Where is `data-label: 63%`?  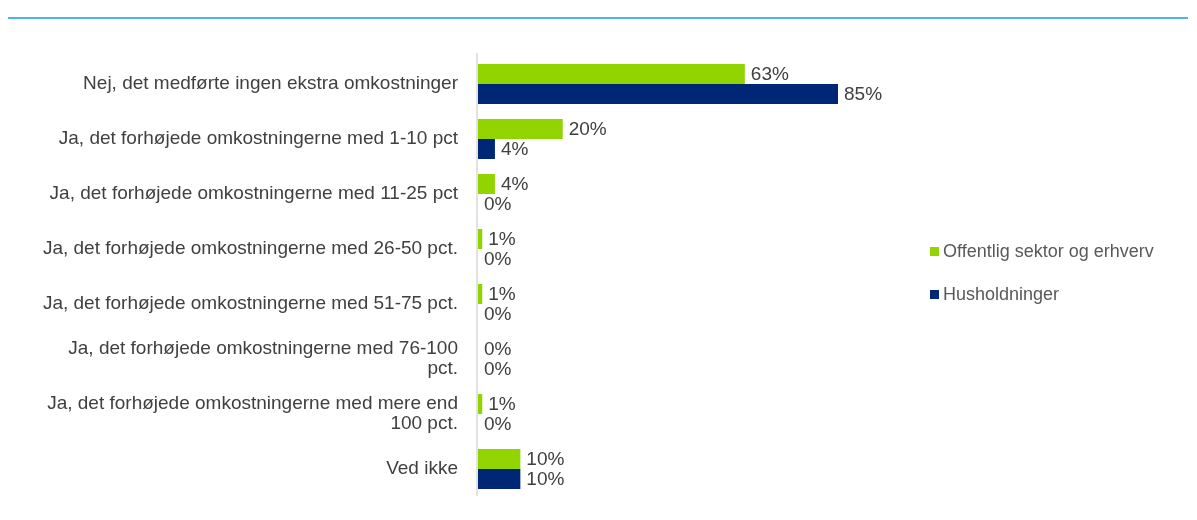
data-label: 63% is located at coordinates (769, 74).